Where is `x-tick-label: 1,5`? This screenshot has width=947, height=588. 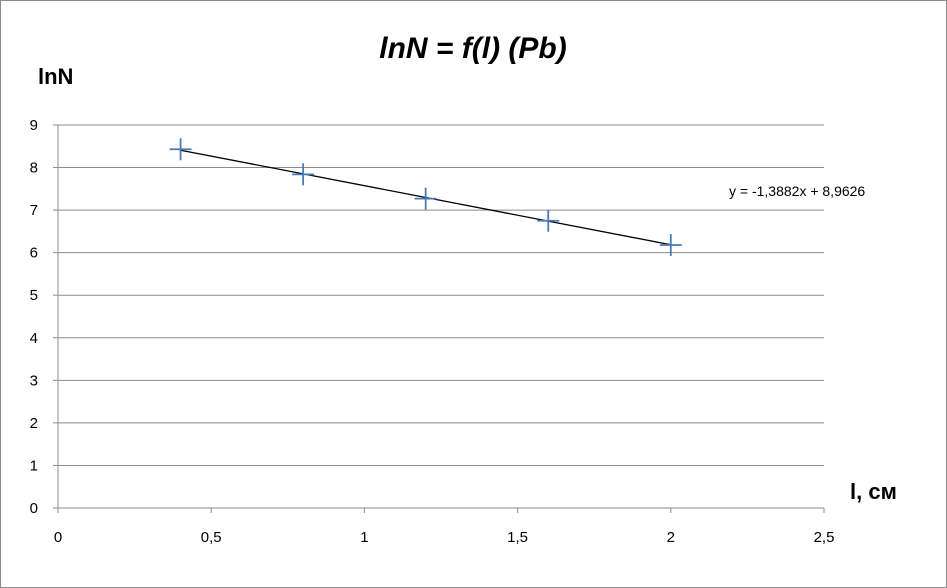
x-tick-label: 1,5 is located at coordinates (517, 537).